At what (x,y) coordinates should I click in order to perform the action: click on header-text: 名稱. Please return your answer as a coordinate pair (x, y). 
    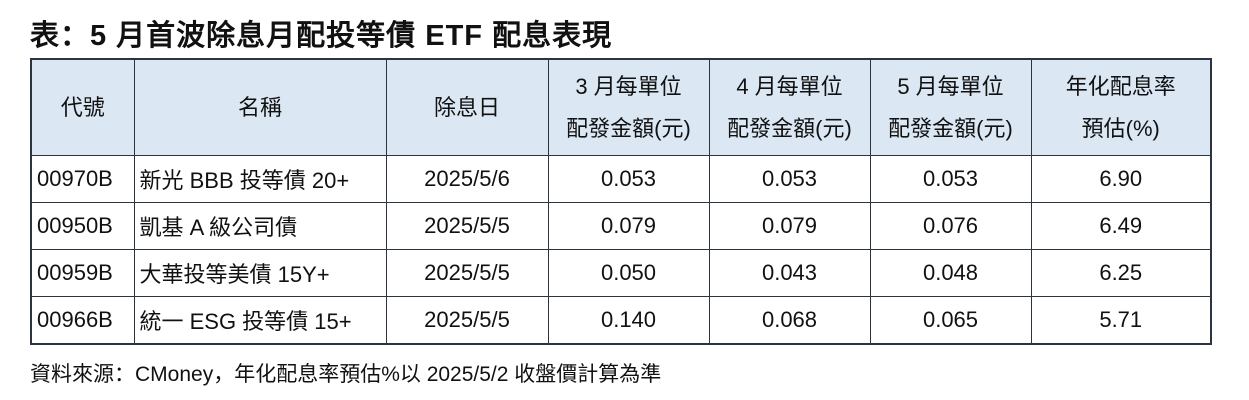
    Looking at the image, I should click on (259, 107).